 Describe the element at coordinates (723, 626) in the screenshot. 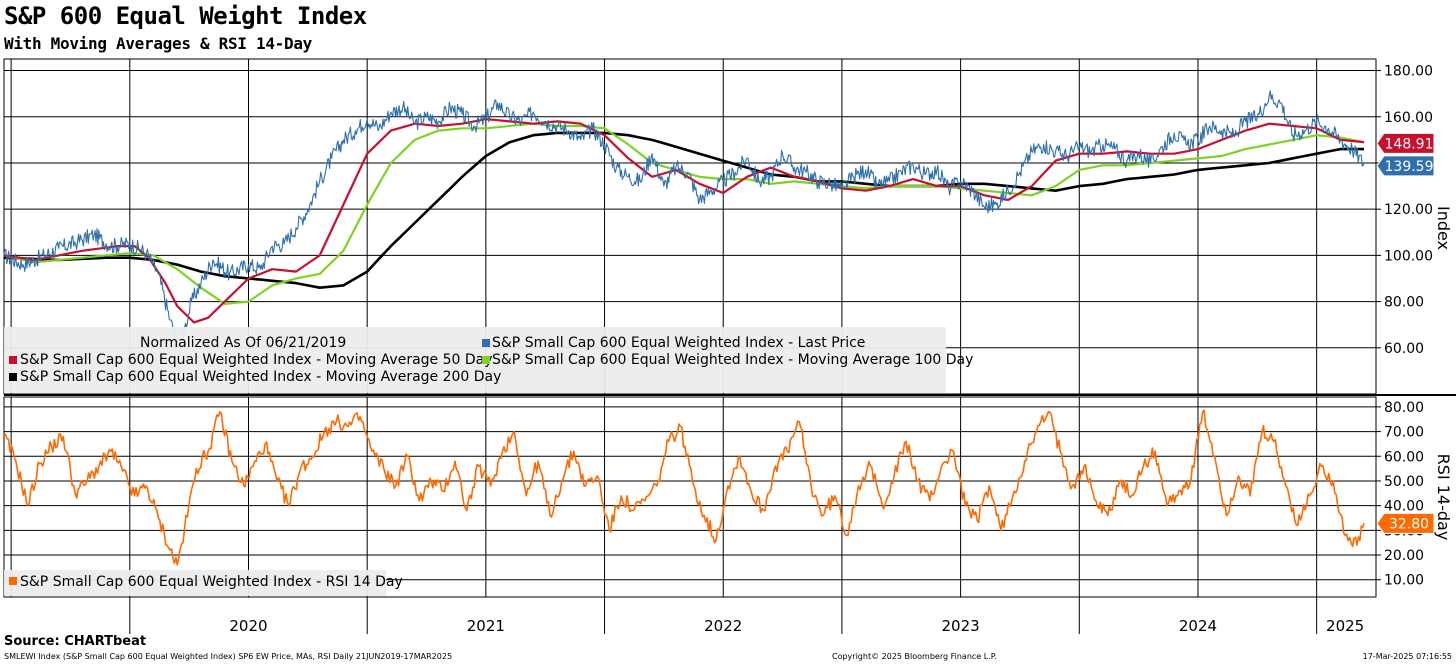

I see `x-tick-label: 2022` at that location.